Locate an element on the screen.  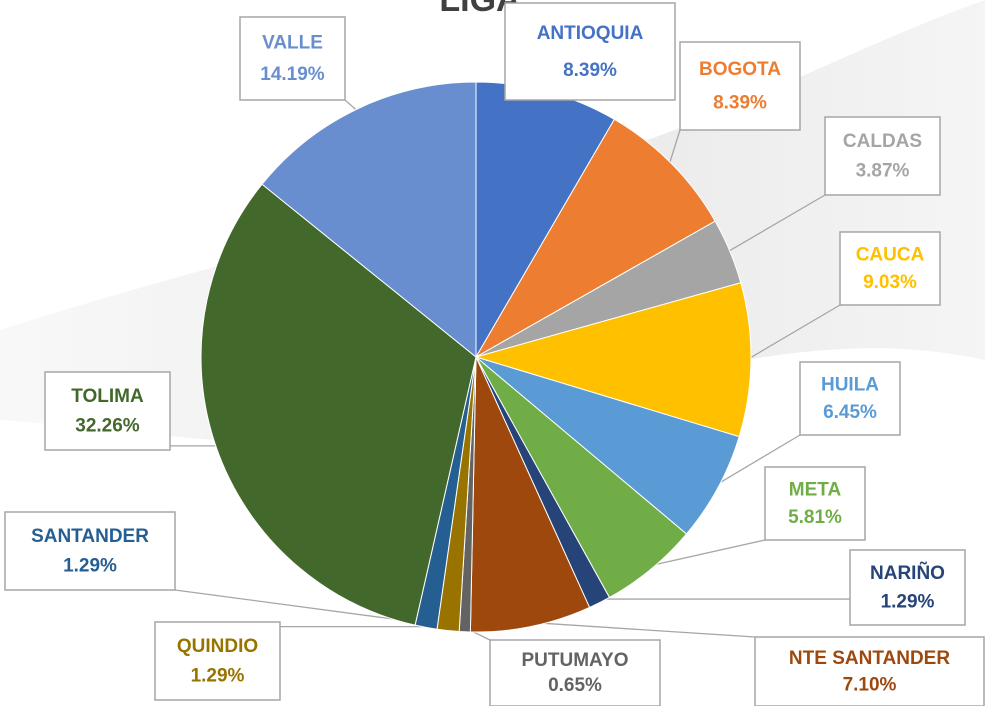
category-label: BOGOTA is located at coordinates (740, 69).